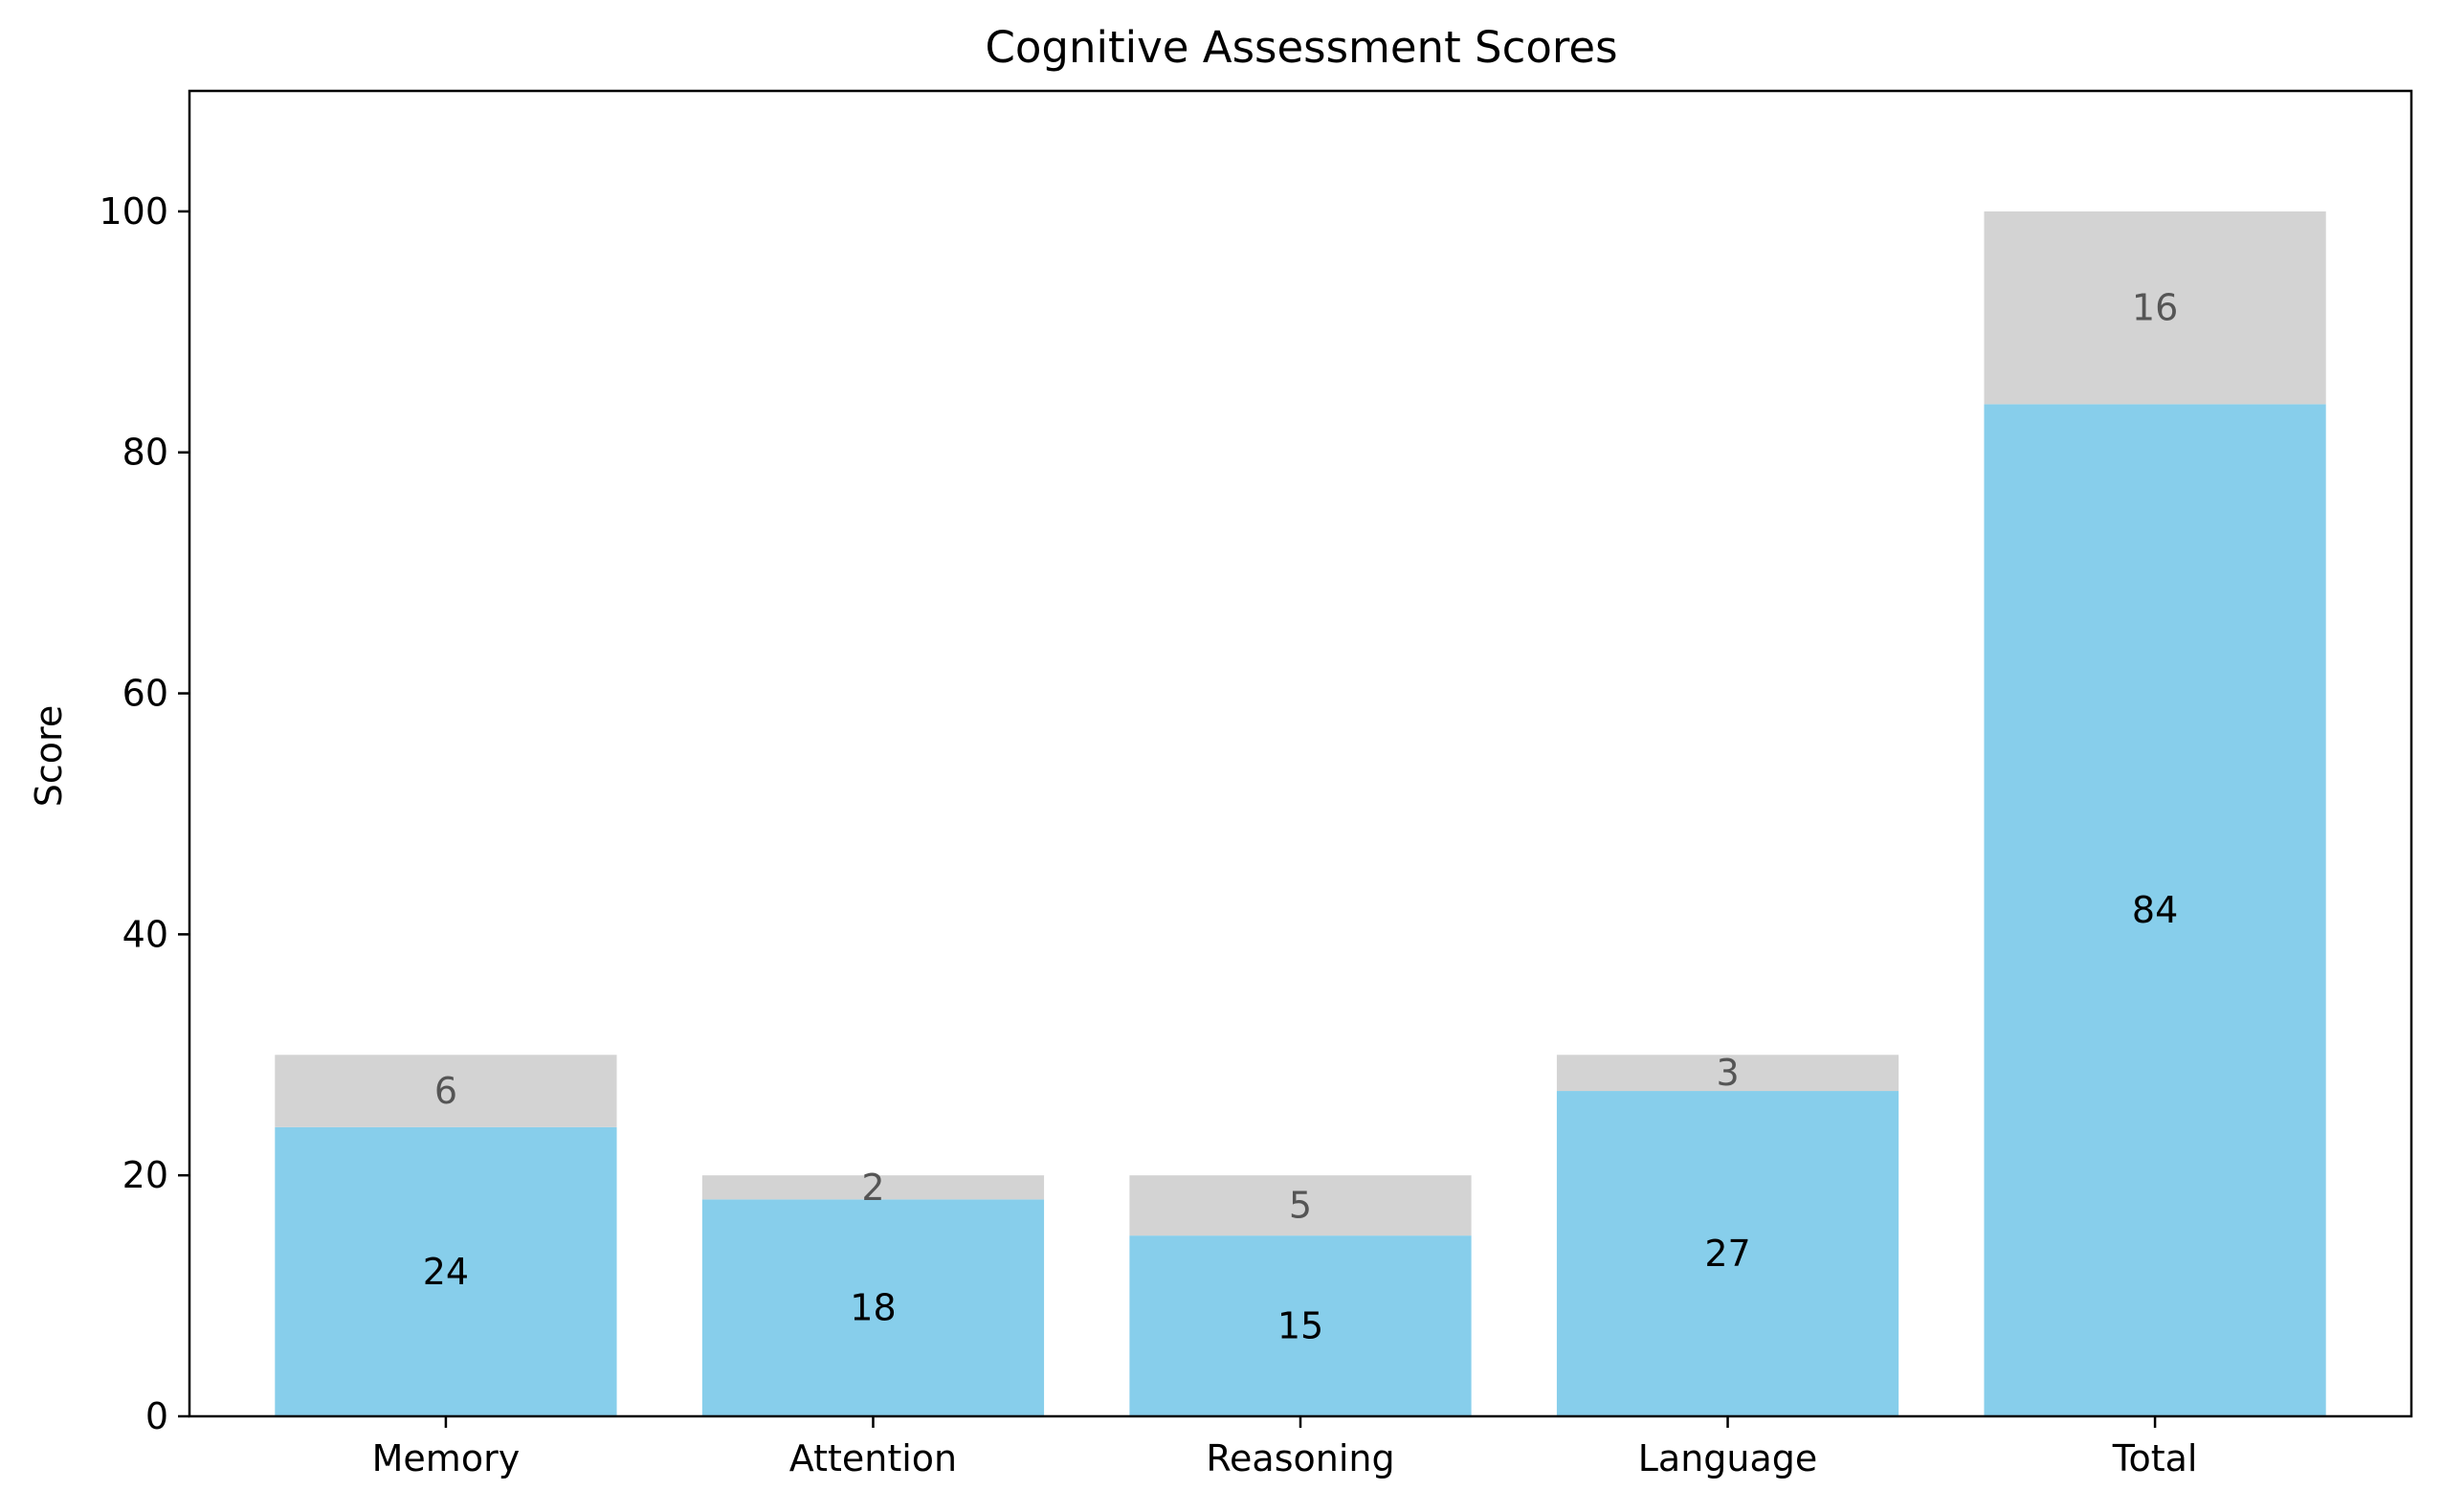 This screenshot has width=2442, height=1512. I want to click on bar-value-label: 27, so click(1727, 1254).